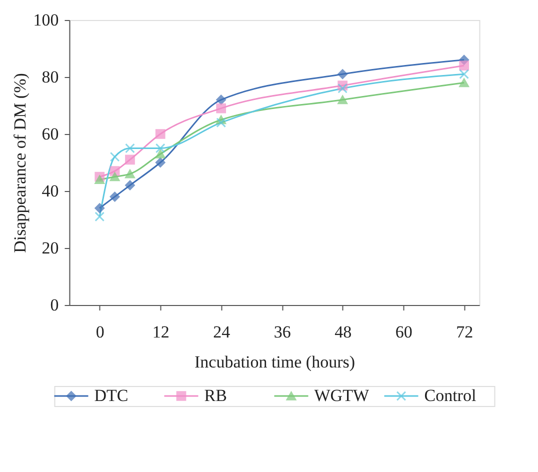 The height and width of the screenshot is (472, 538). What do you see at coordinates (50, 134) in the screenshot?
I see `y-tick-label: 60` at bounding box center [50, 134].